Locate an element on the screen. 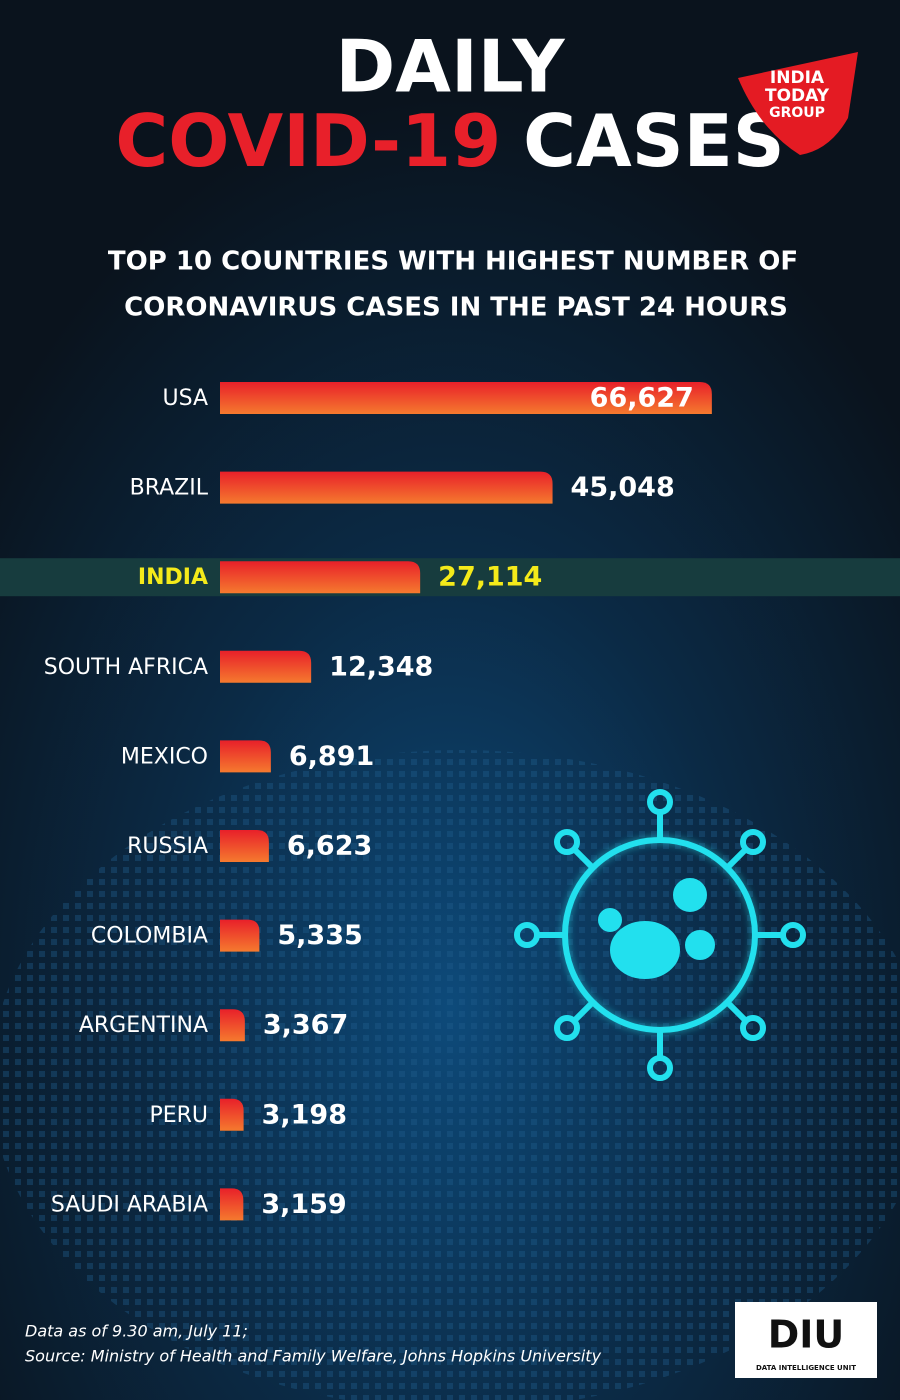  value-label: 27,114 is located at coordinates (490, 577).